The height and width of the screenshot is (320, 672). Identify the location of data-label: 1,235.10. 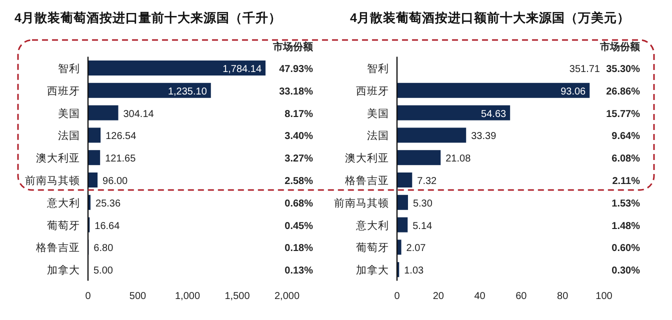
(188, 92).